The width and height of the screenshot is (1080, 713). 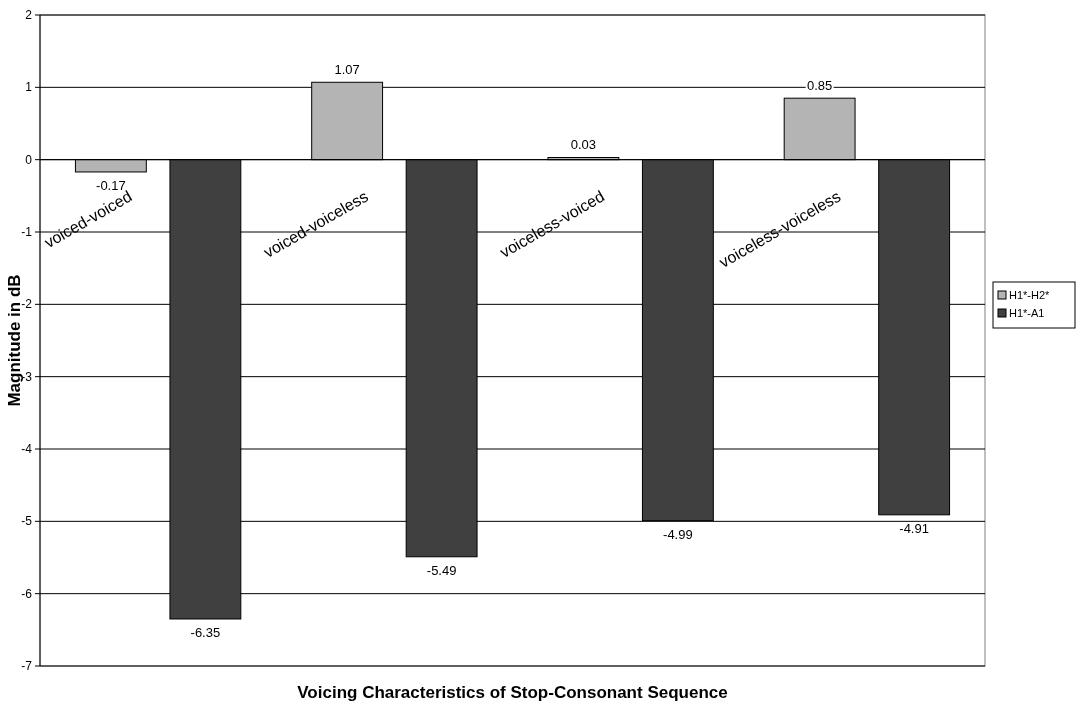 What do you see at coordinates (27, 449) in the screenshot?
I see `y-tick-label: -4` at bounding box center [27, 449].